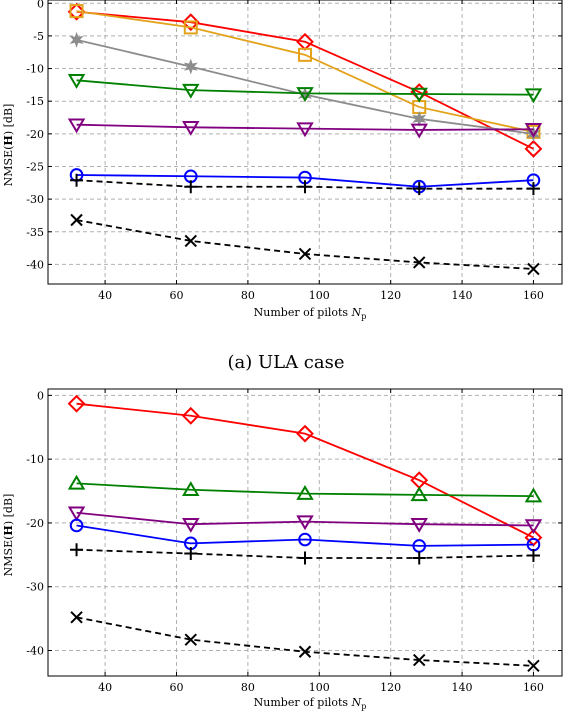 Image resolution: width=572 pixels, height=712 pixels. Describe the element at coordinates (285, 362) in the screenshot. I see `chart-caption: (a) ULA case` at that location.